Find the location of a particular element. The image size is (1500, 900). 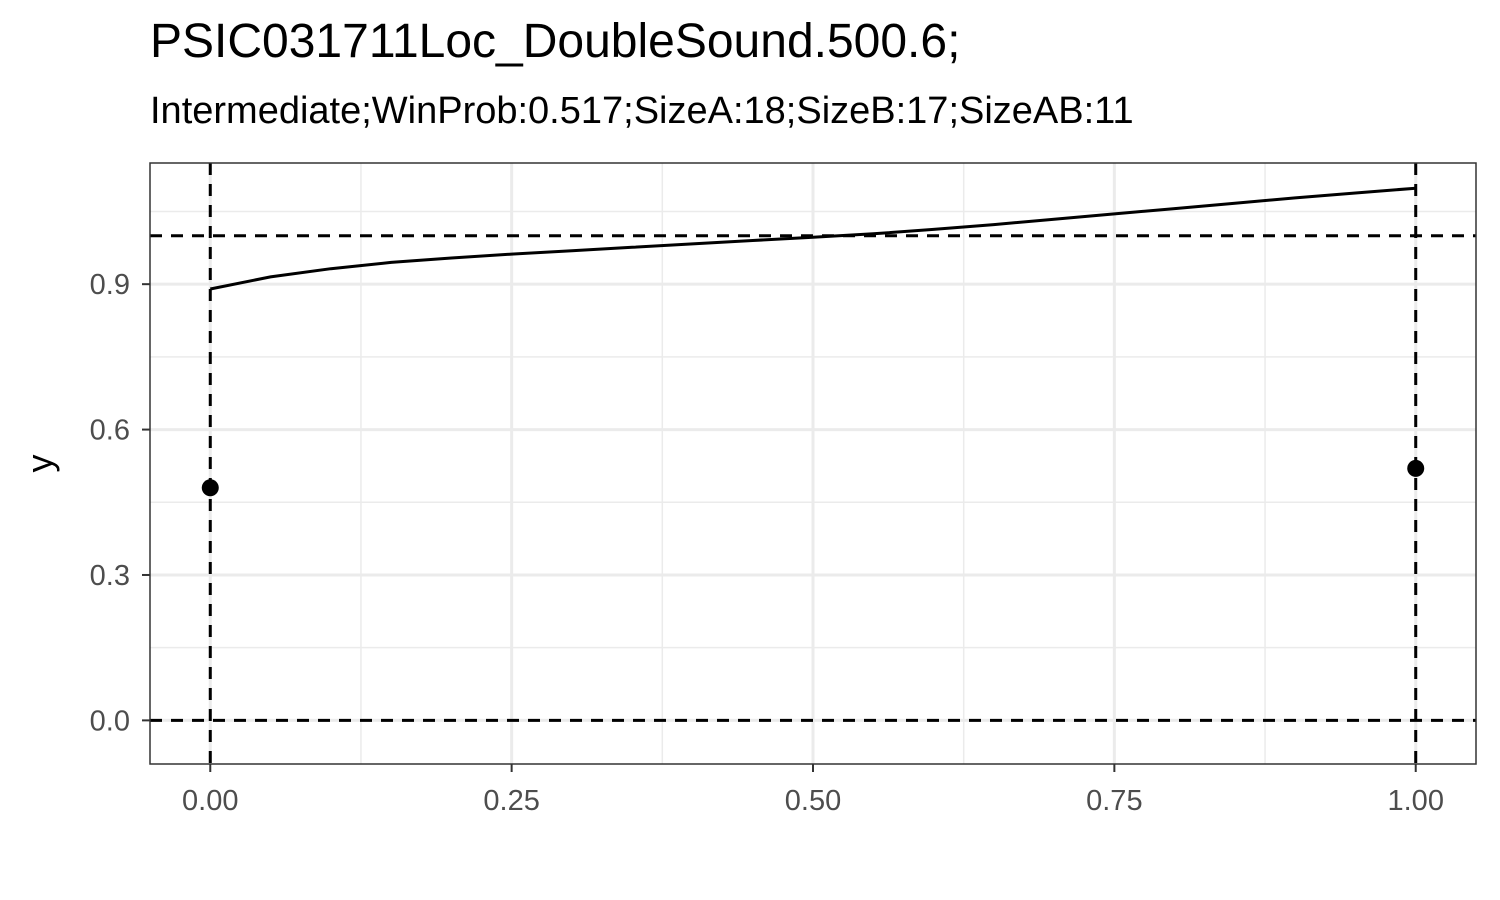

y-axis-title: y is located at coordinates (39, 464).